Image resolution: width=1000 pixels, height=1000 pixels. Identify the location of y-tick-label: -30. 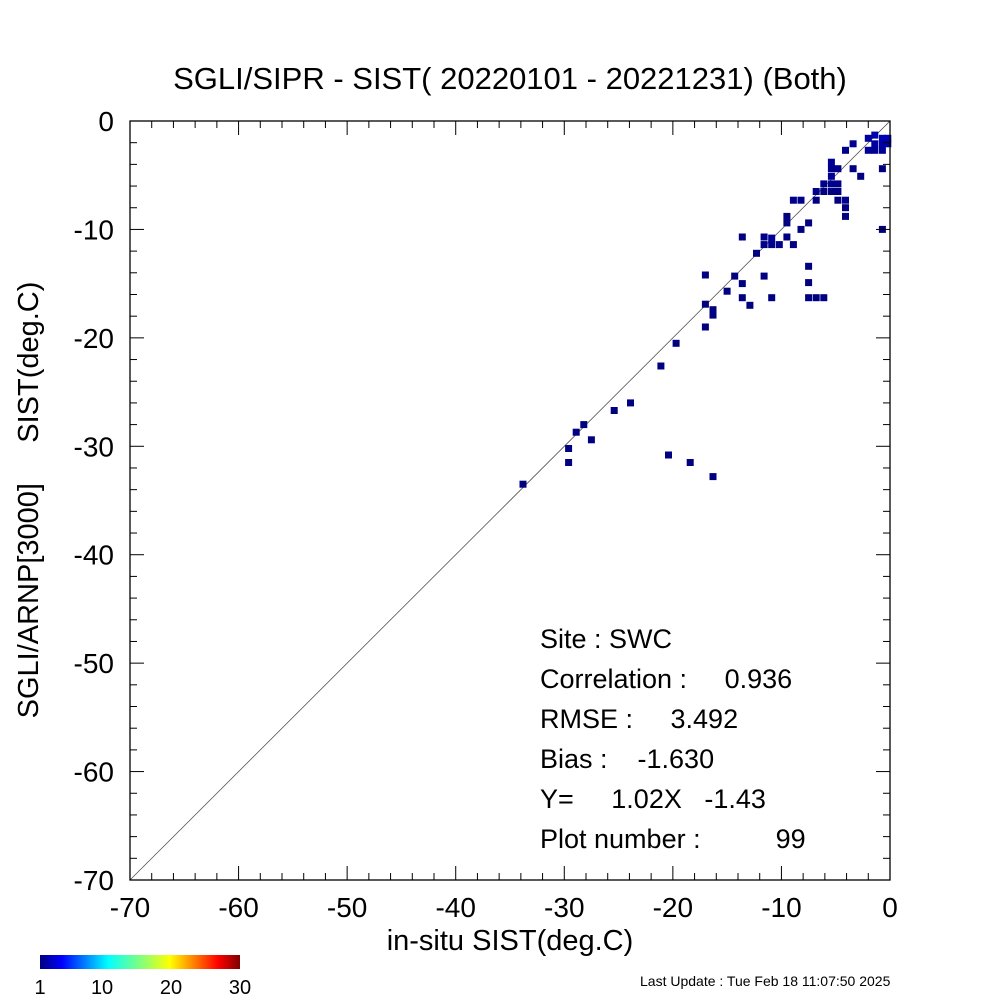
(94, 446).